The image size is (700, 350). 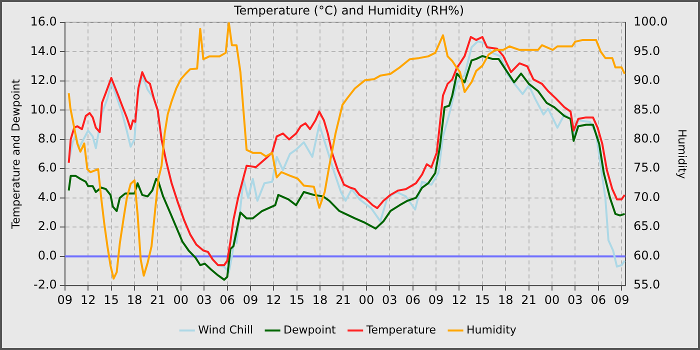 What do you see at coordinates (400, 329) in the screenshot?
I see `legend-label: Temperature` at bounding box center [400, 329].